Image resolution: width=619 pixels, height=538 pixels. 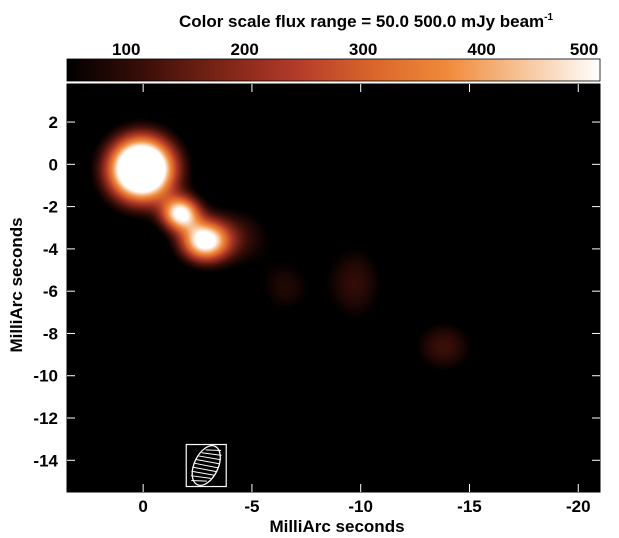 What do you see at coordinates (16, 284) in the screenshot?
I see `y-axis-label: MilliArc seconds` at bounding box center [16, 284].